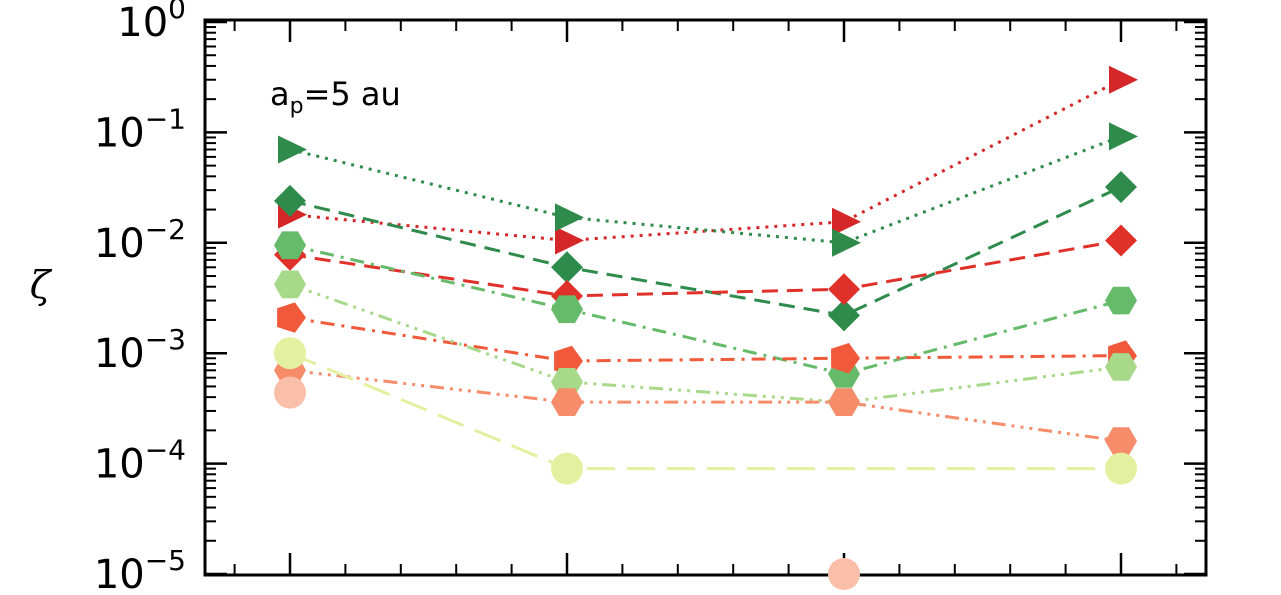 The image size is (1281, 595). Describe the element at coordinates (151, 23) in the screenshot. I see `y-tick-label: 100` at that location.